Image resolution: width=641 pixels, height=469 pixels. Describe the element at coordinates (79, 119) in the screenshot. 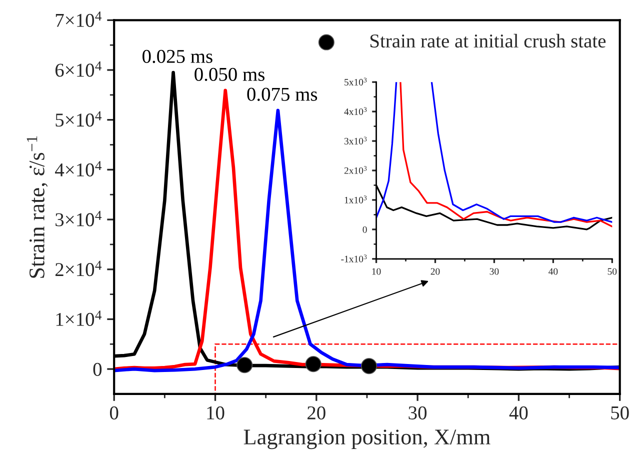

I see `y-tick-label: 5×10$^{4}$` at that location.